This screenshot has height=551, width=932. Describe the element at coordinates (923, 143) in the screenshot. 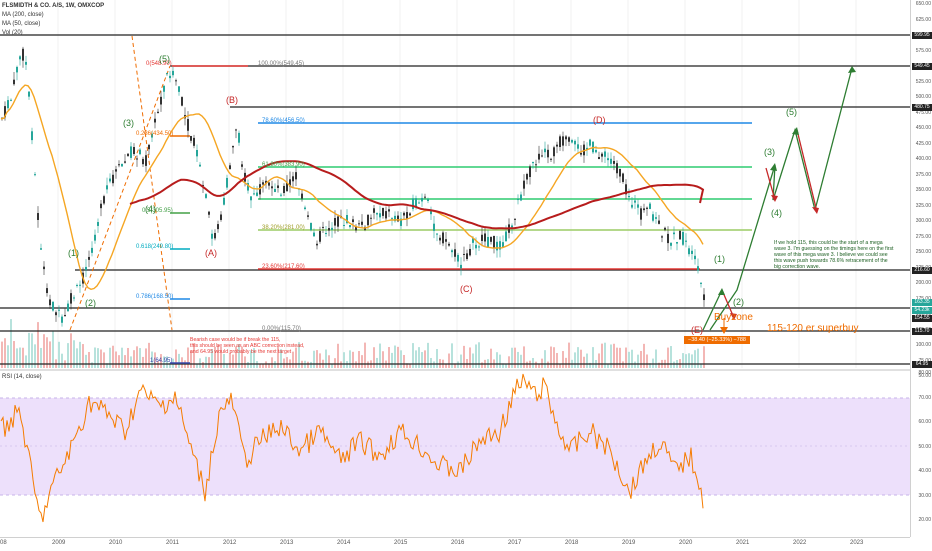

I see `price-tick: 425.00` at that location.